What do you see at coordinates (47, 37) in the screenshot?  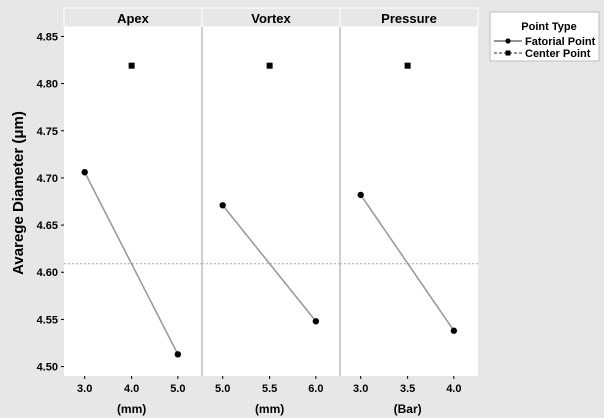 I see `y-tick-label: 4.85` at bounding box center [47, 37].